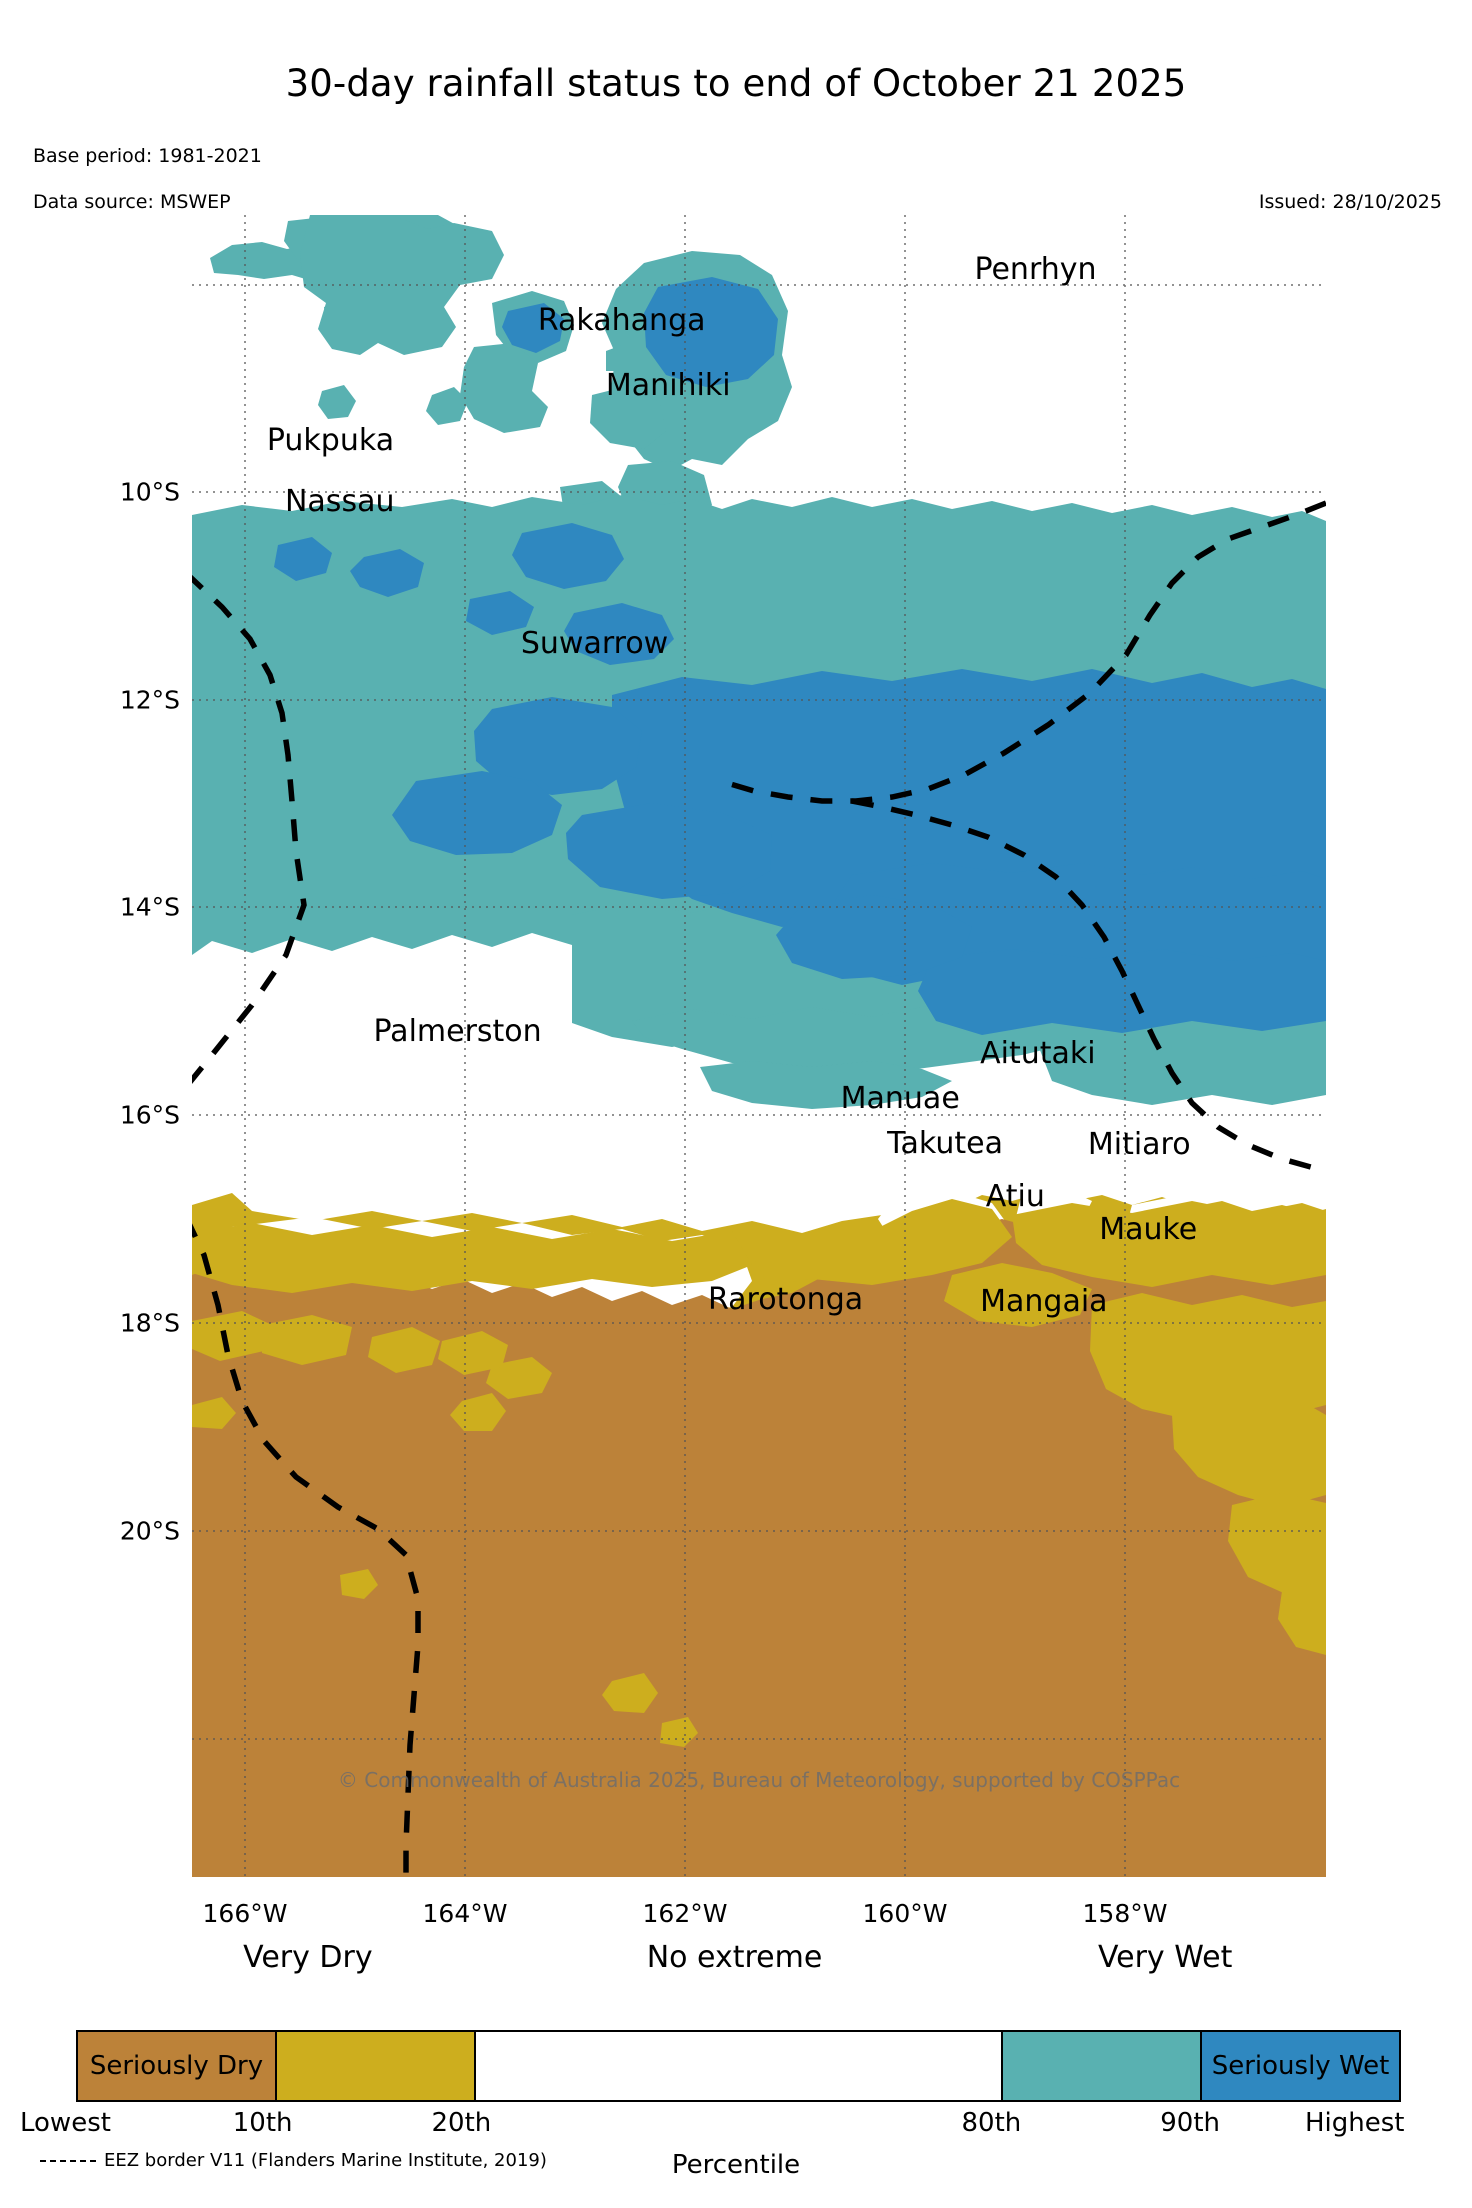 The width and height of the screenshot is (1472, 2208). I want to click on legend-segment: Seriously Wet, so click(1301, 2066).